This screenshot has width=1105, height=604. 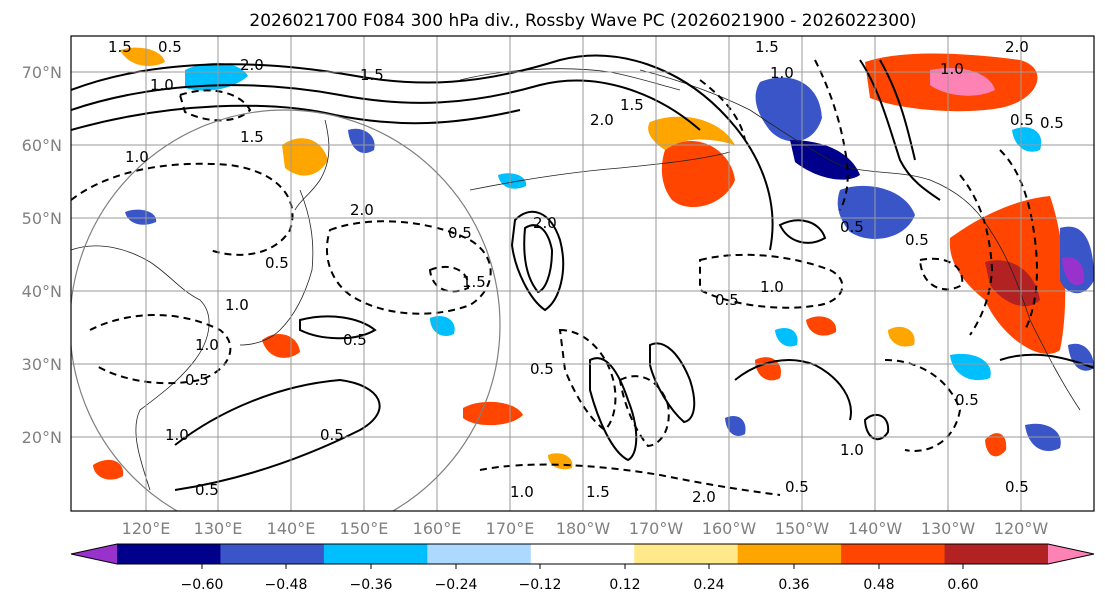 I want to click on lon-tick-label: 160°E, so click(x=437, y=528).